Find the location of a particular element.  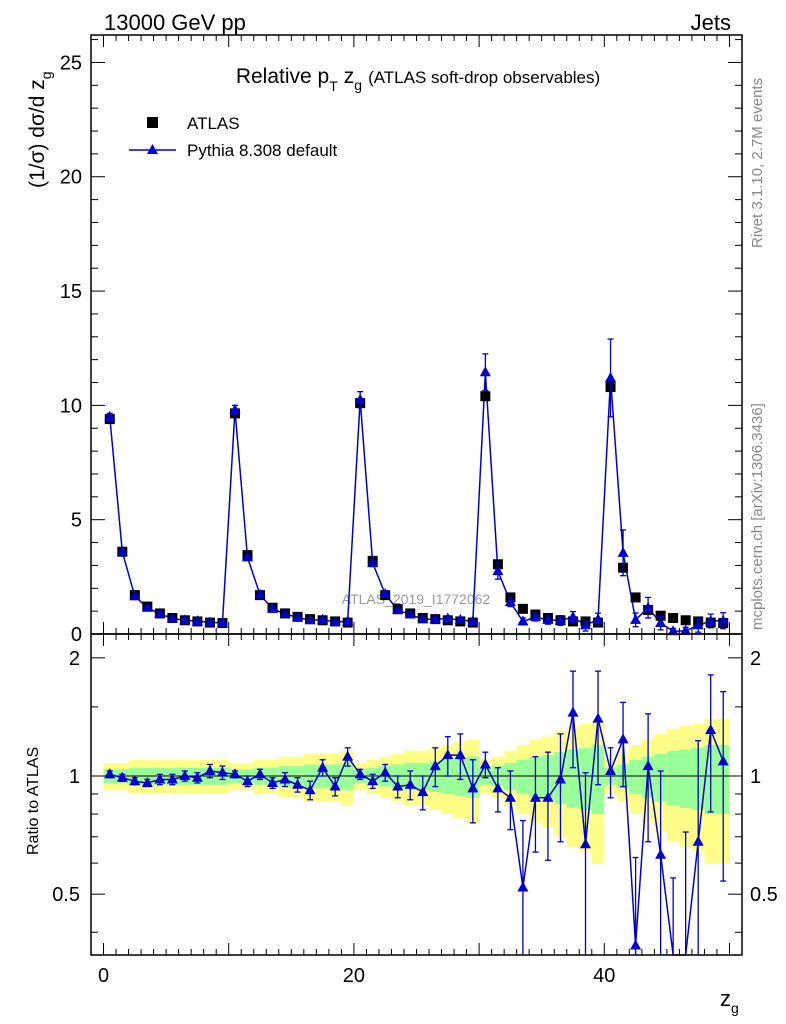

header-left: 13000 GeV pp is located at coordinates (175, 22).